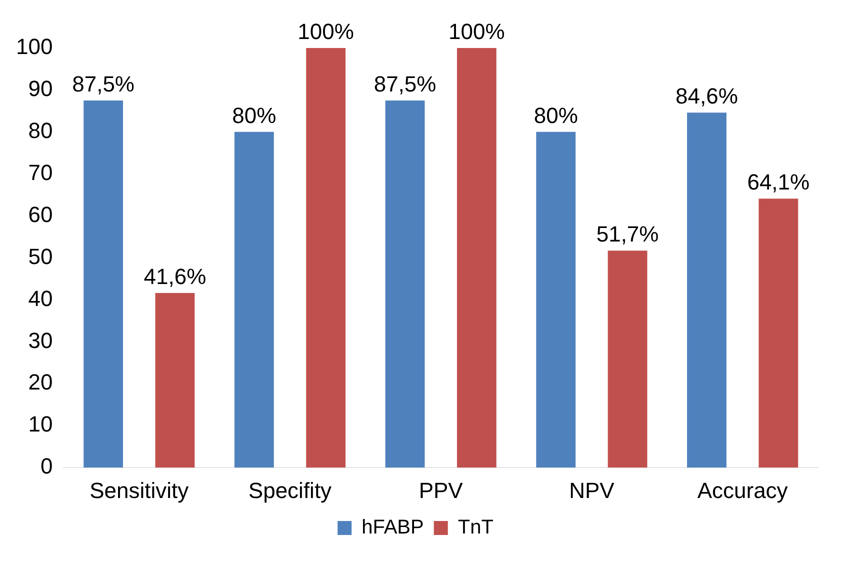  I want to click on x-tick-label: Specifity, so click(290, 490).